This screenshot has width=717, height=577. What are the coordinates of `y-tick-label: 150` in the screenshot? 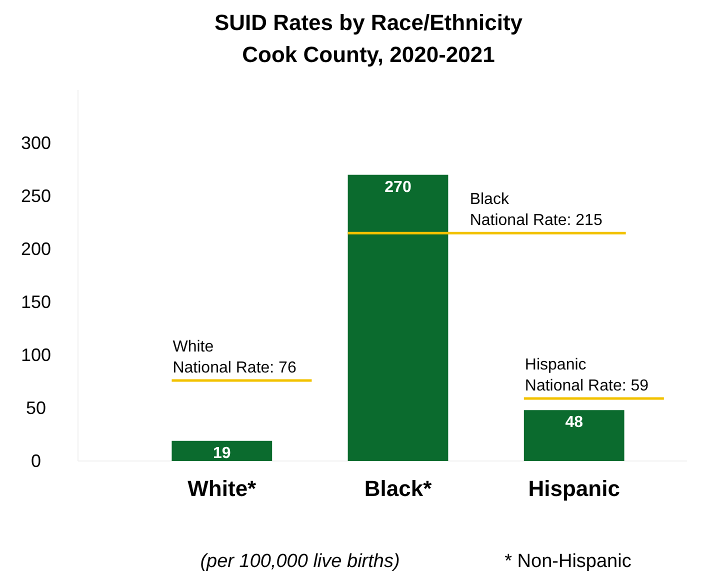 It's located at (36, 302).